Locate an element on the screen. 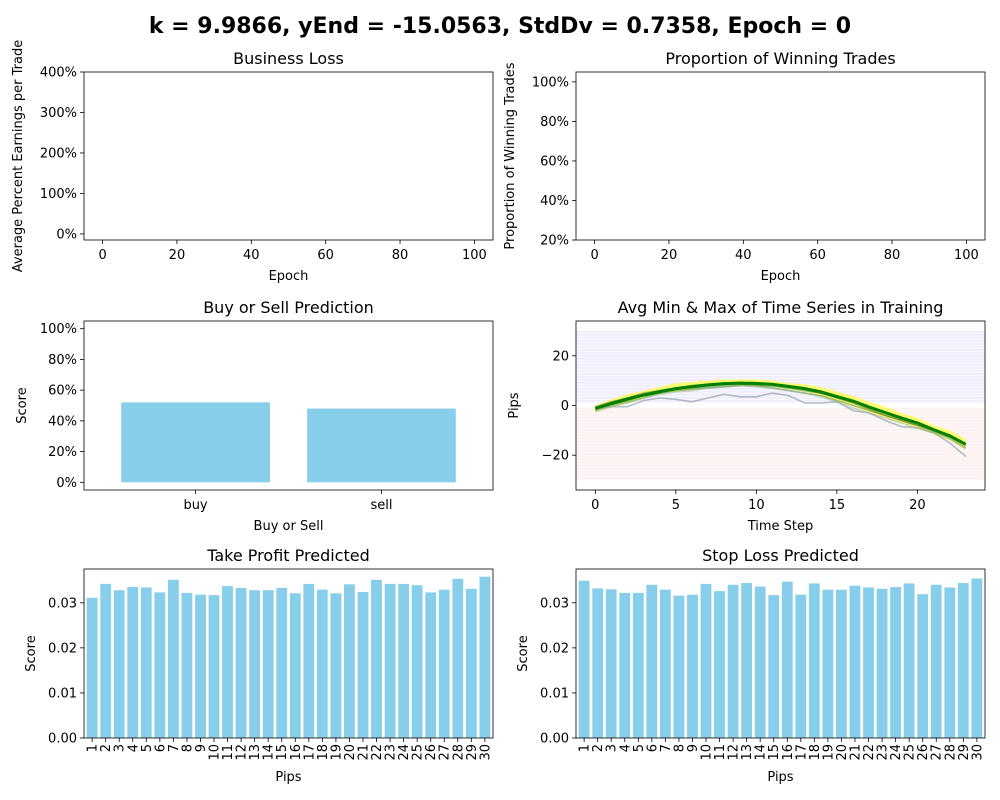  x-tick-label: 100 is located at coordinates (474, 255).